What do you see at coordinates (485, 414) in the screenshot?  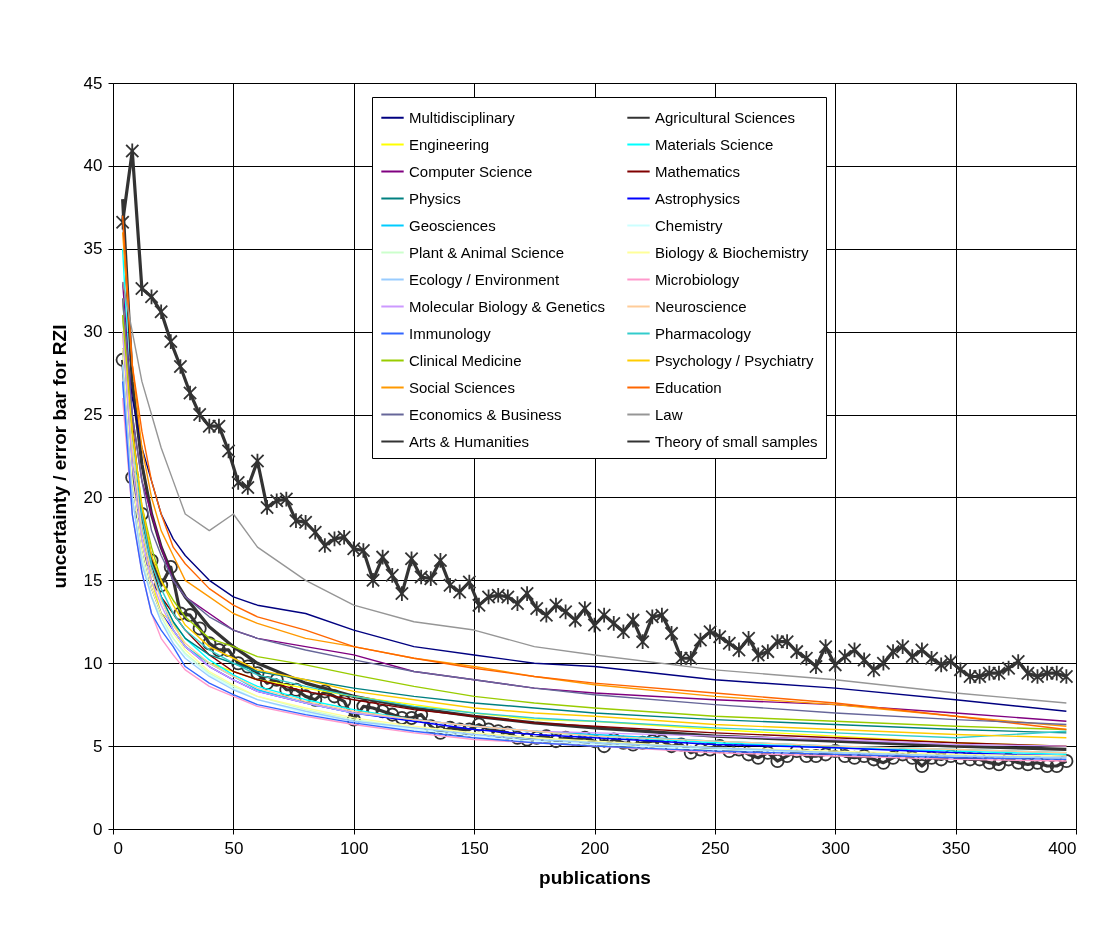 I see `legend-label: Economics & Business` at bounding box center [485, 414].